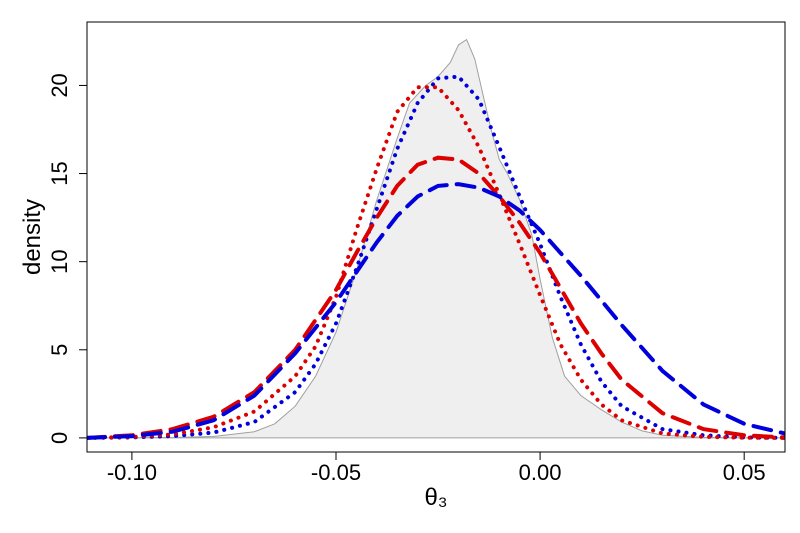  Describe the element at coordinates (336, 472) in the screenshot. I see `x-tick-label: -0.05` at that location.